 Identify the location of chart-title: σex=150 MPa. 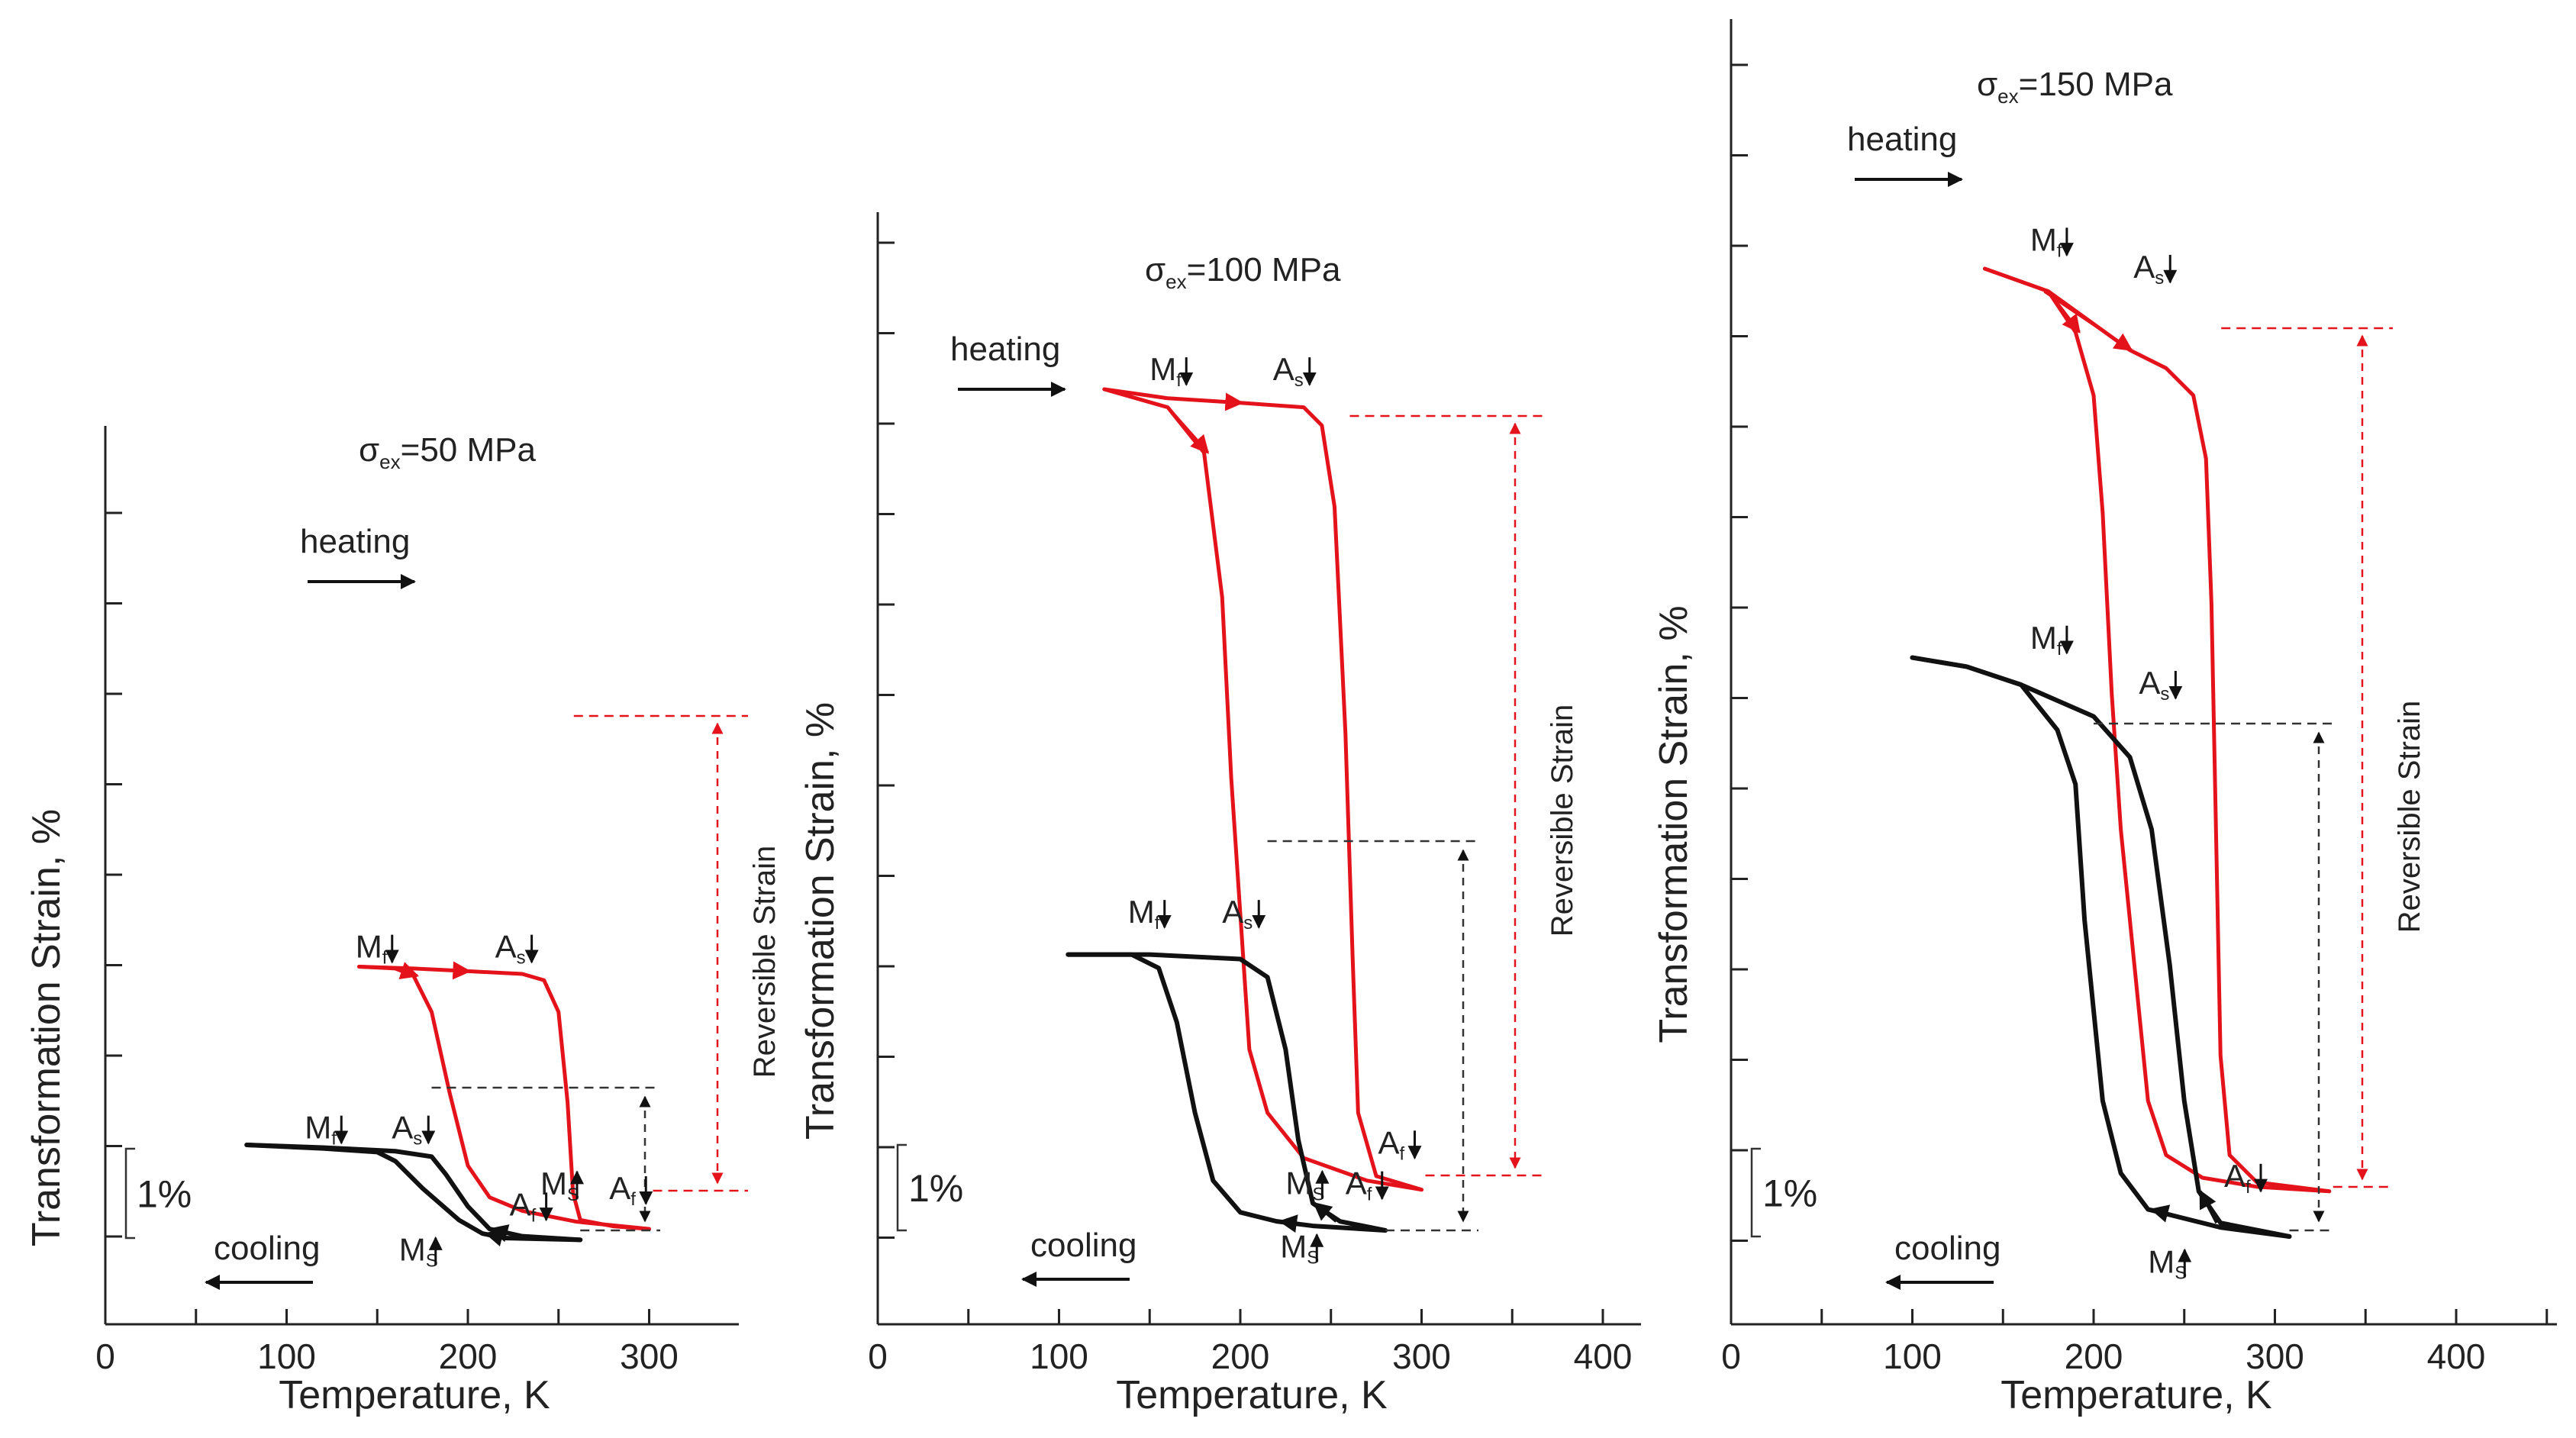
(2075, 87).